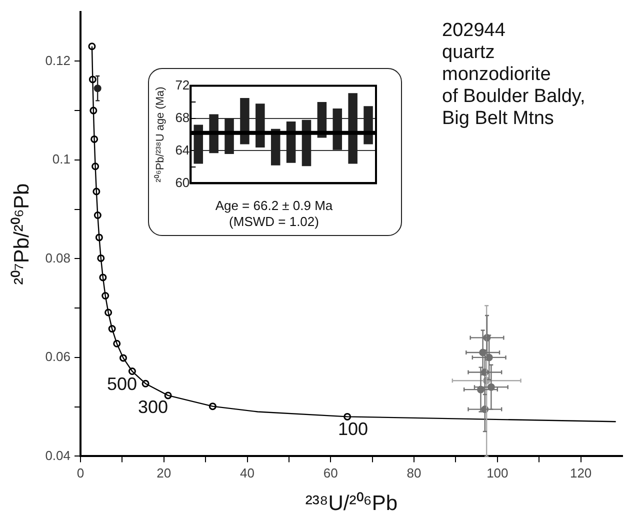 The width and height of the screenshot is (628, 527). Describe the element at coordinates (581, 473) in the screenshot. I see `x-tick-label: 120` at that location.